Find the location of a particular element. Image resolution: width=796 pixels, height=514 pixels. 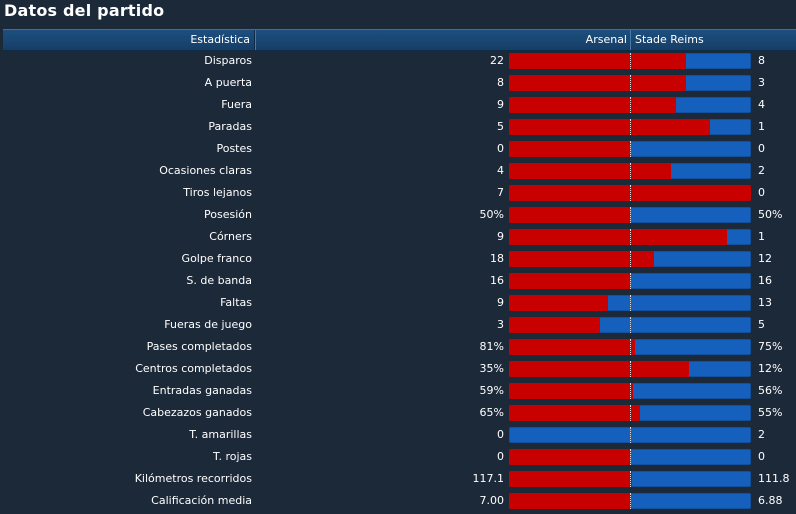

stat-label: S. de banda is located at coordinates (219, 280).